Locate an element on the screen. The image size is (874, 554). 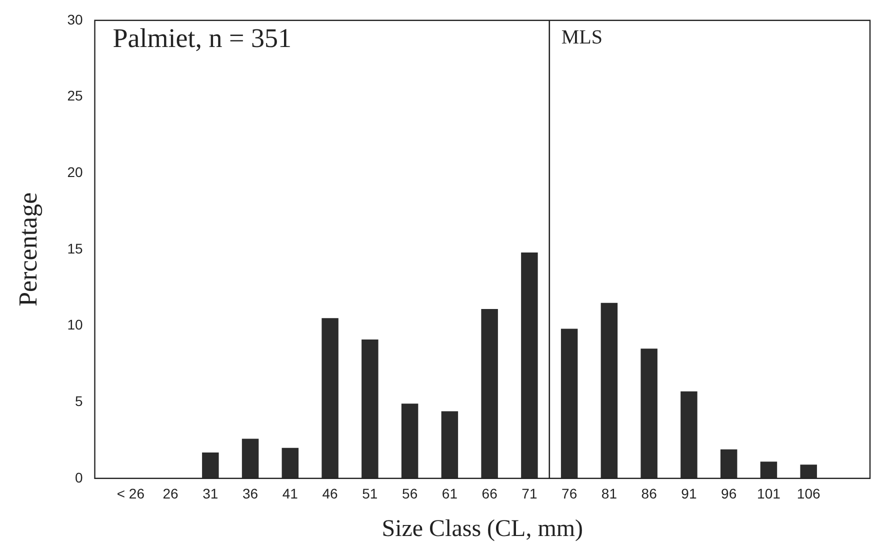
x-tick-label: 46 is located at coordinates (330, 494).